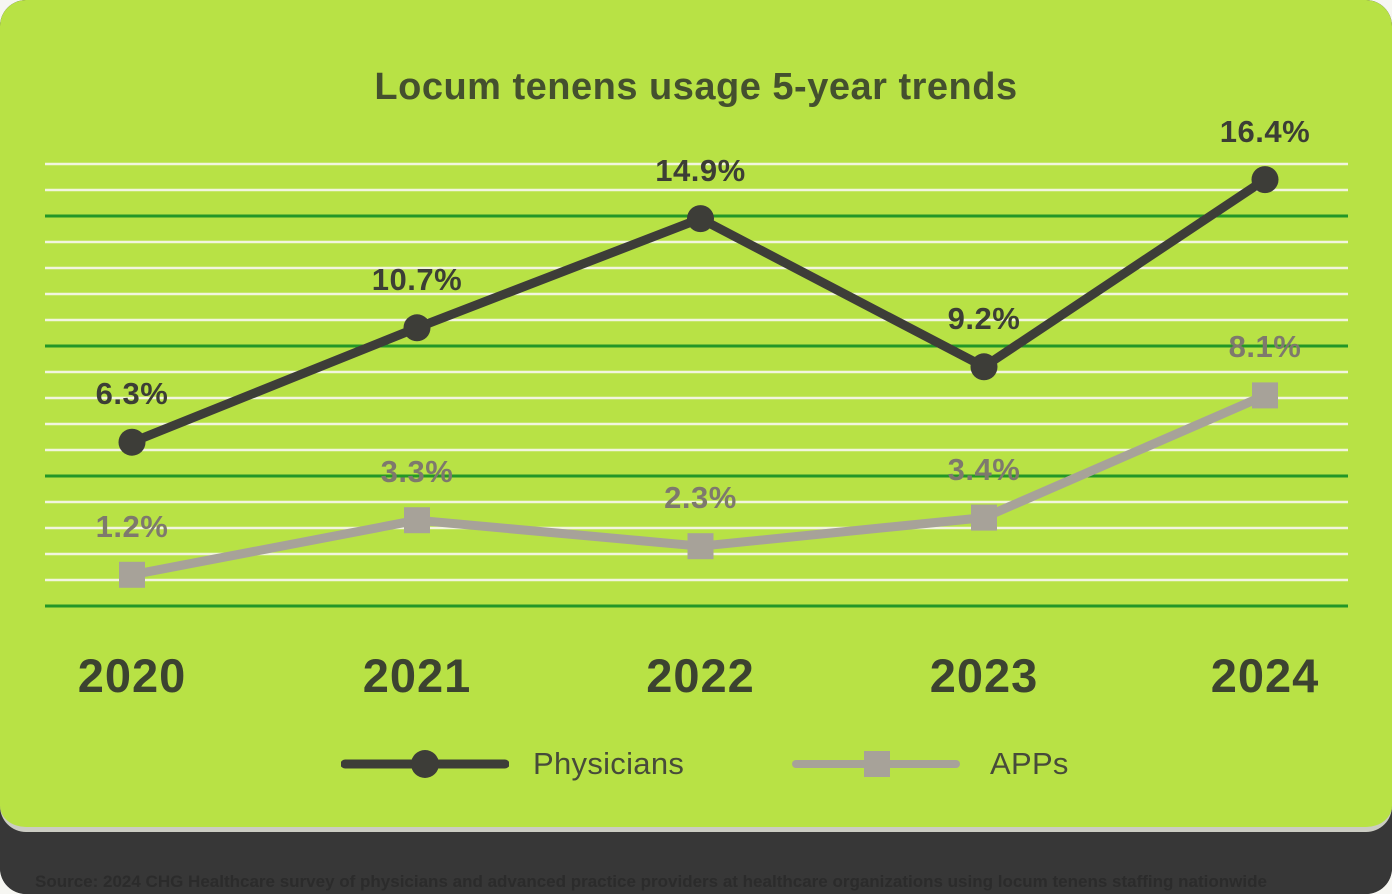 This screenshot has height=894, width=1392. What do you see at coordinates (700, 498) in the screenshot?
I see `data-label: 2.3%` at bounding box center [700, 498].